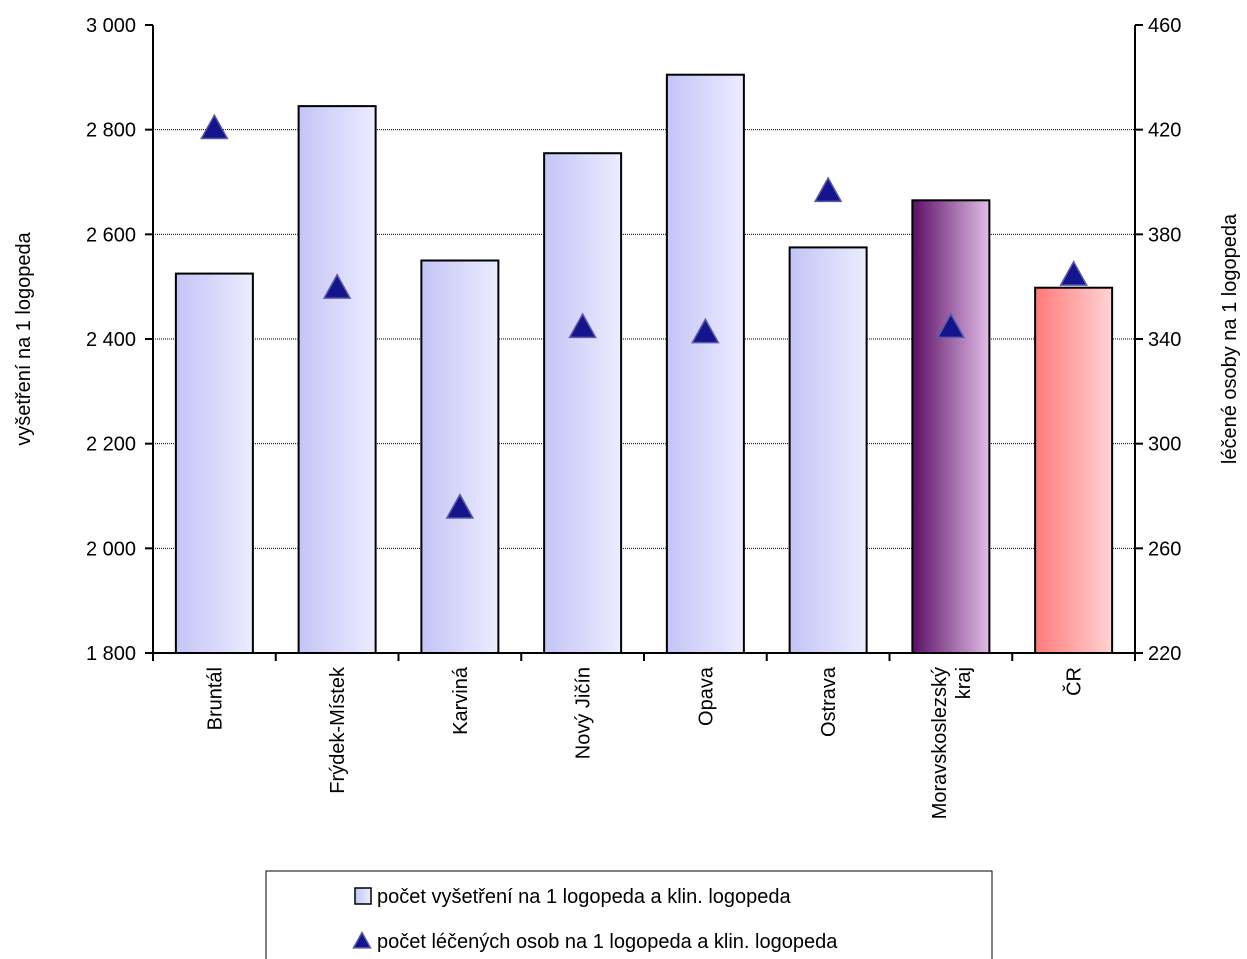  What do you see at coordinates (1164, 235) in the screenshot?
I see `y2-tick-label: 380` at bounding box center [1164, 235].